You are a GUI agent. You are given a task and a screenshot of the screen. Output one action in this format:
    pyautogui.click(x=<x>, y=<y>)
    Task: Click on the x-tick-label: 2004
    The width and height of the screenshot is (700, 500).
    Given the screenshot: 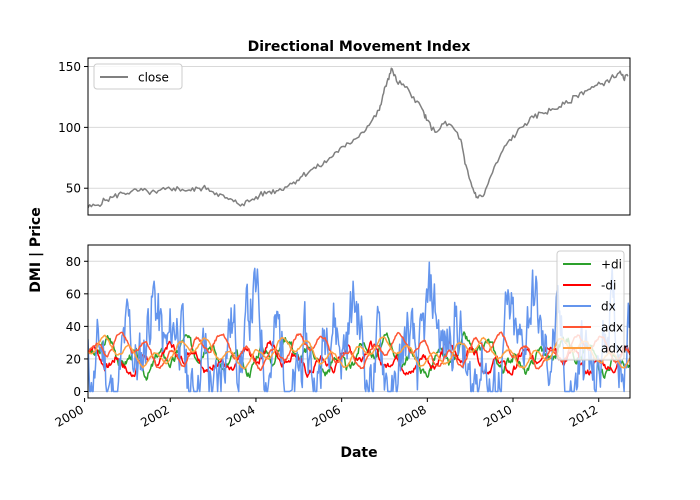 What is the action you would take?
    pyautogui.click(x=240, y=415)
    